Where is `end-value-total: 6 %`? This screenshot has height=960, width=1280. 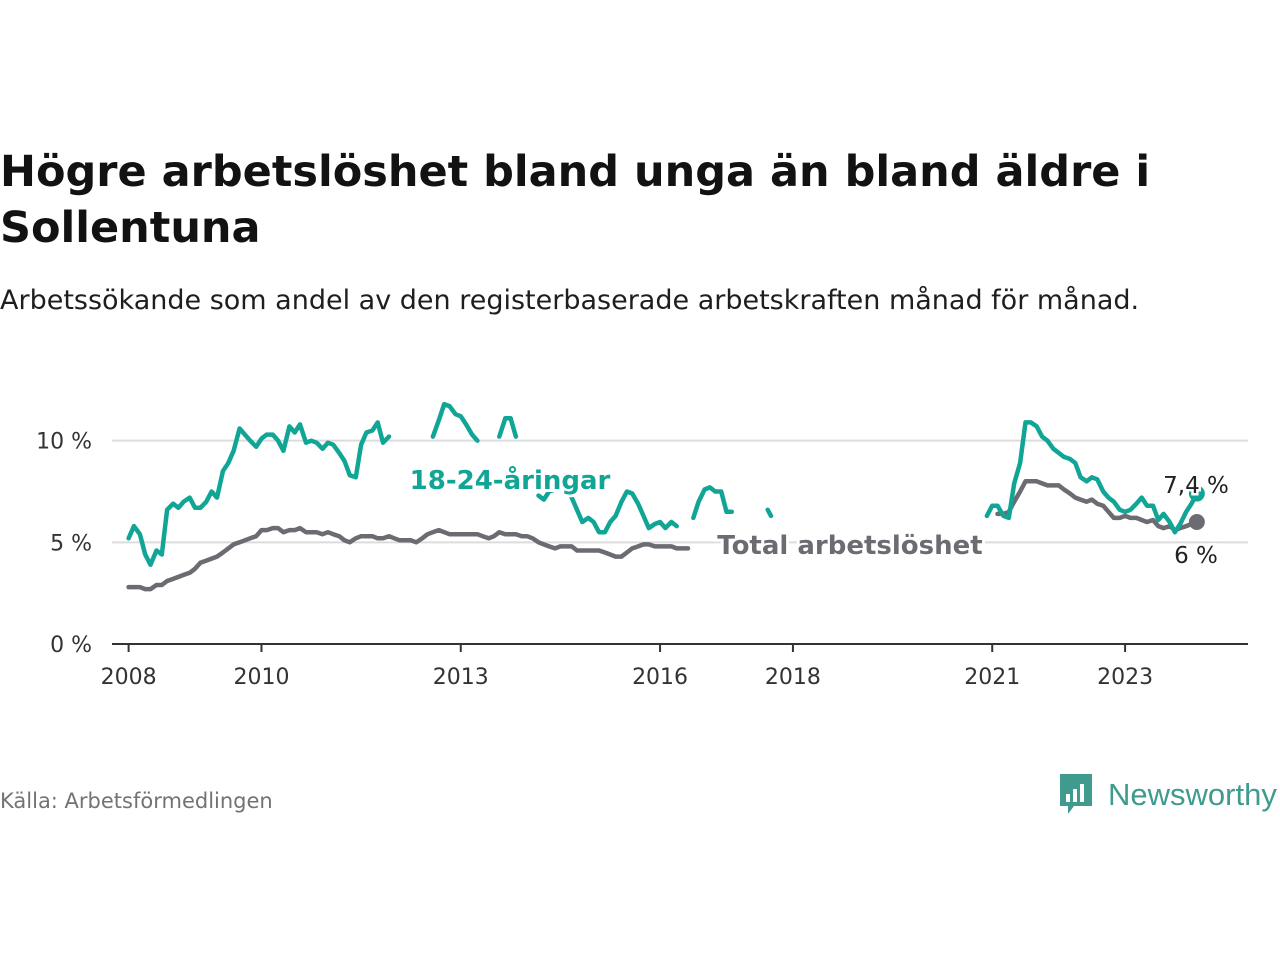
end-value-total: 6 % is located at coordinates (1196, 556).